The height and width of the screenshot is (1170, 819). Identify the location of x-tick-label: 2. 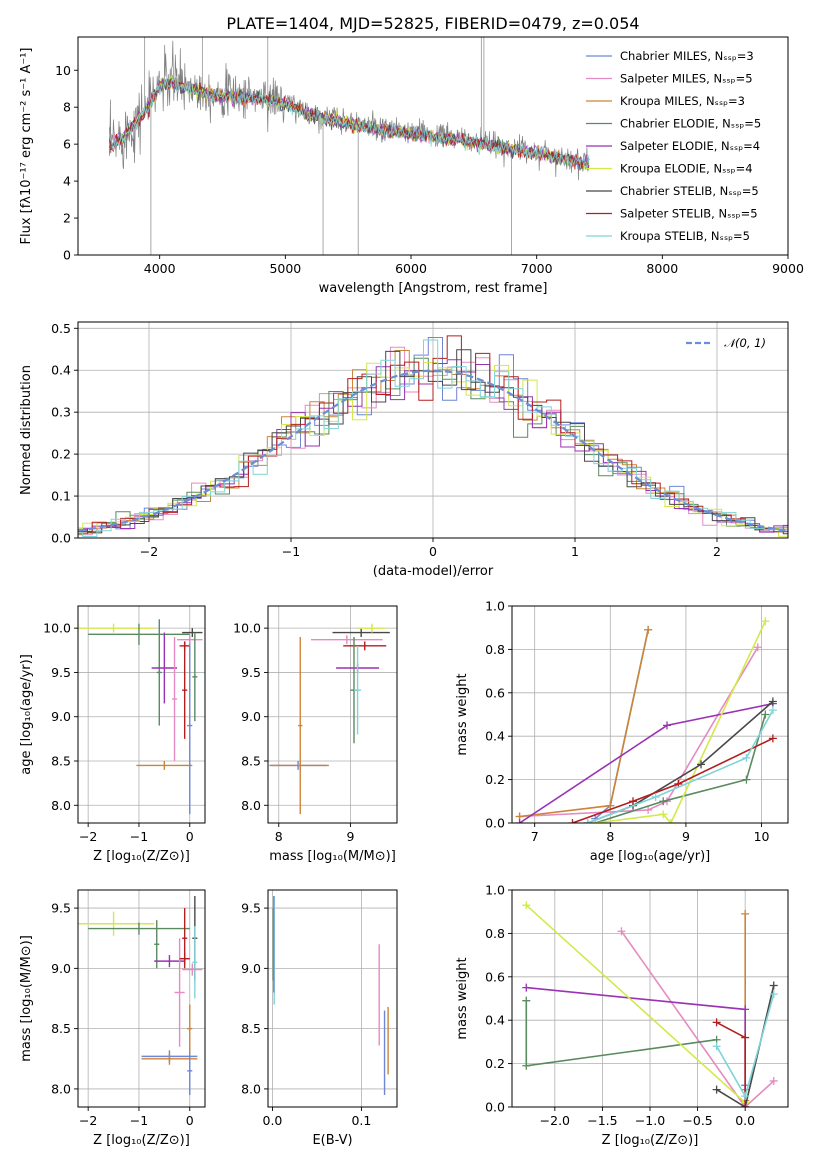
(717, 551).